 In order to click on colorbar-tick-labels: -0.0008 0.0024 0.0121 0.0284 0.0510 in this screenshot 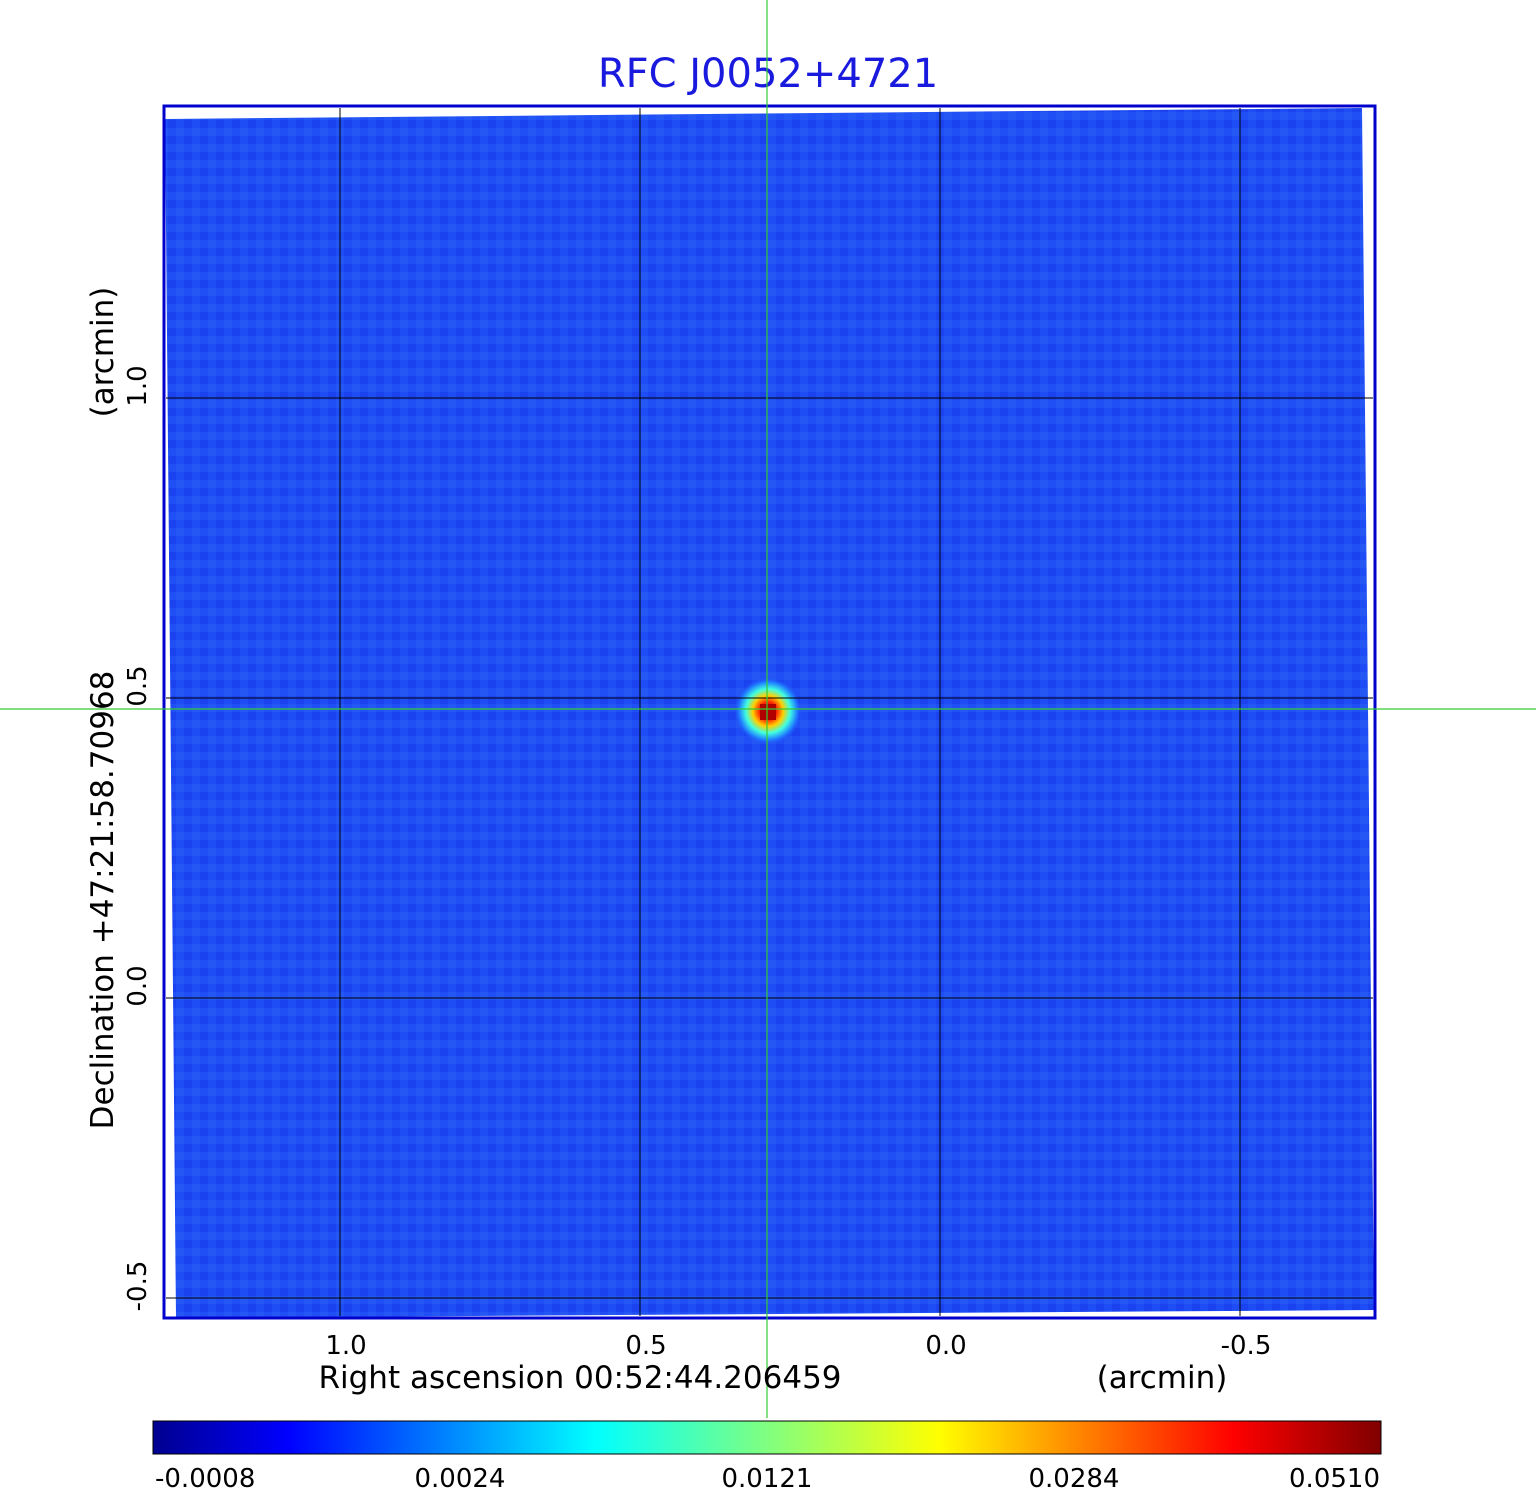, I will do `click(767, 1479)`.